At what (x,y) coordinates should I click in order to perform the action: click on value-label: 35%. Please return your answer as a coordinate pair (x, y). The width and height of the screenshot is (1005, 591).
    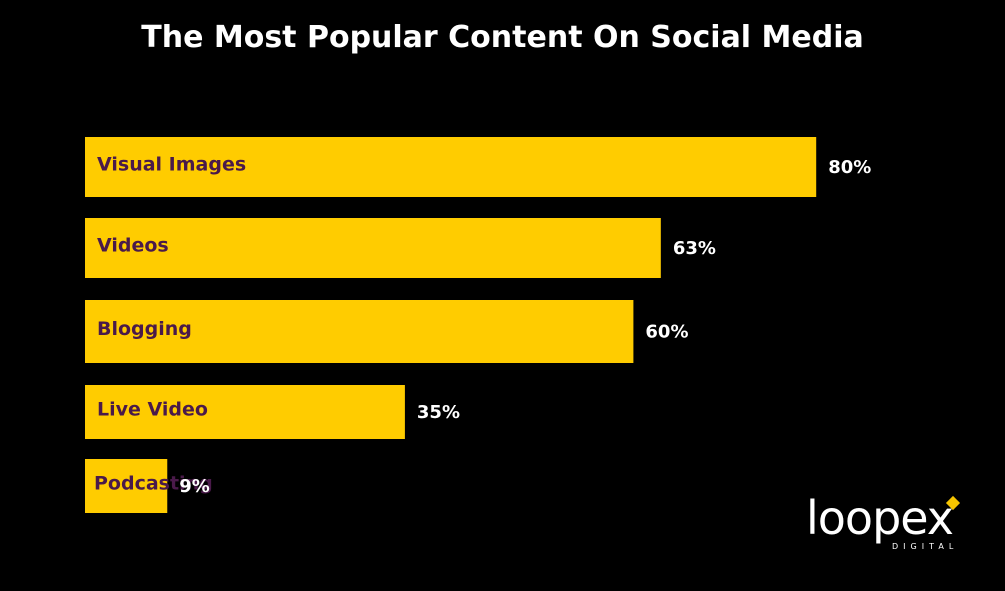
    Looking at the image, I should click on (438, 412).